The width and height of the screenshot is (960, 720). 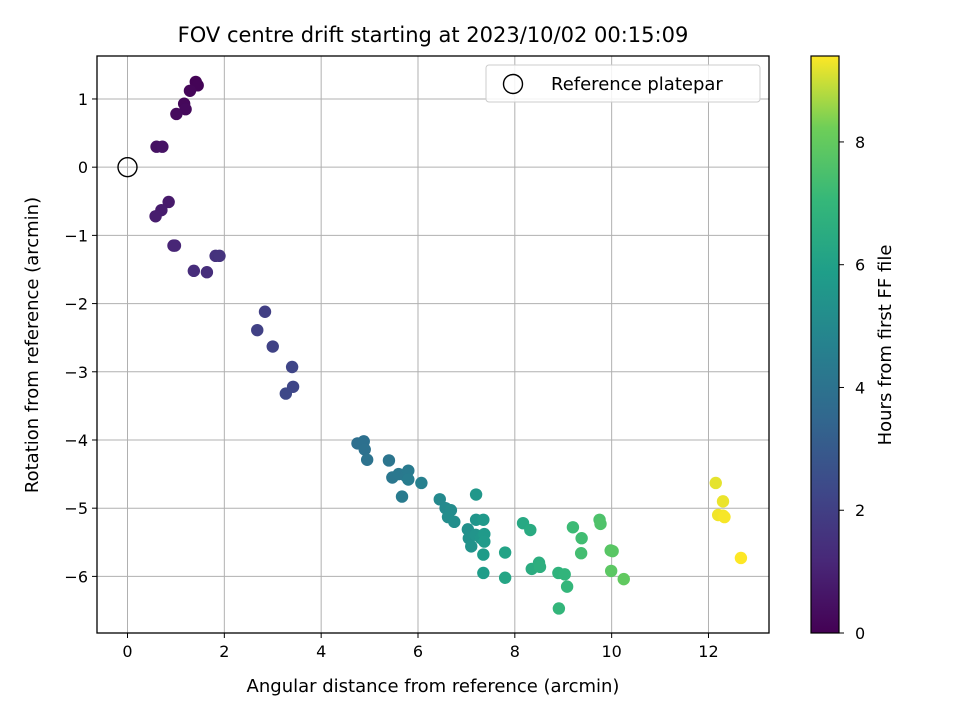 I want to click on legend-open-circle-icon, so click(x=513, y=84).